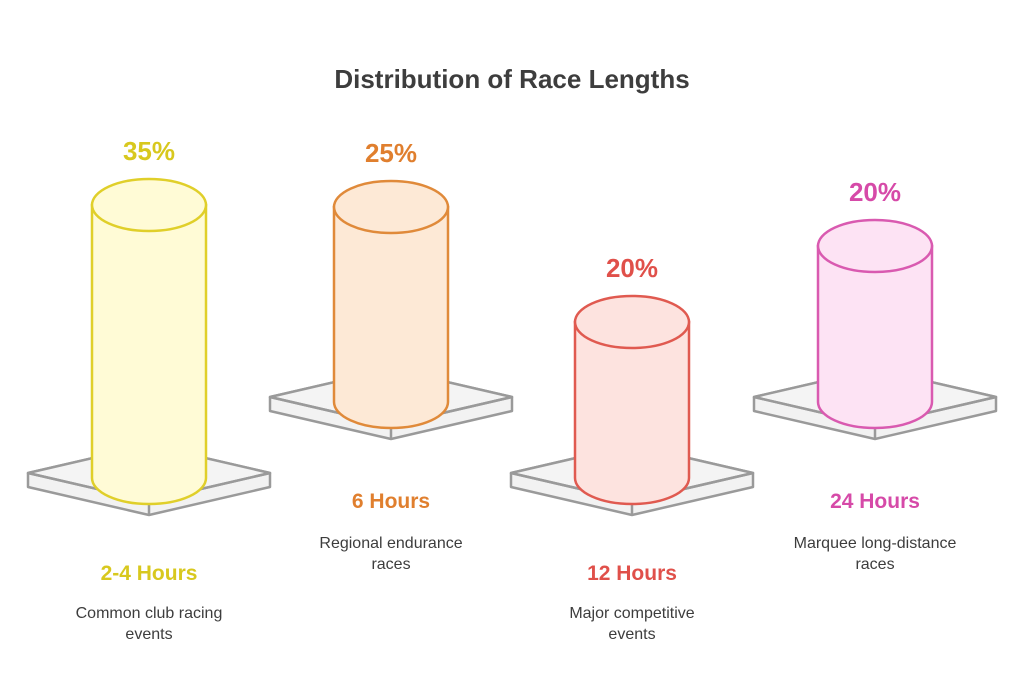  What do you see at coordinates (390, 543) in the screenshot?
I see `description-line-2-1: Regional endurance` at bounding box center [390, 543].